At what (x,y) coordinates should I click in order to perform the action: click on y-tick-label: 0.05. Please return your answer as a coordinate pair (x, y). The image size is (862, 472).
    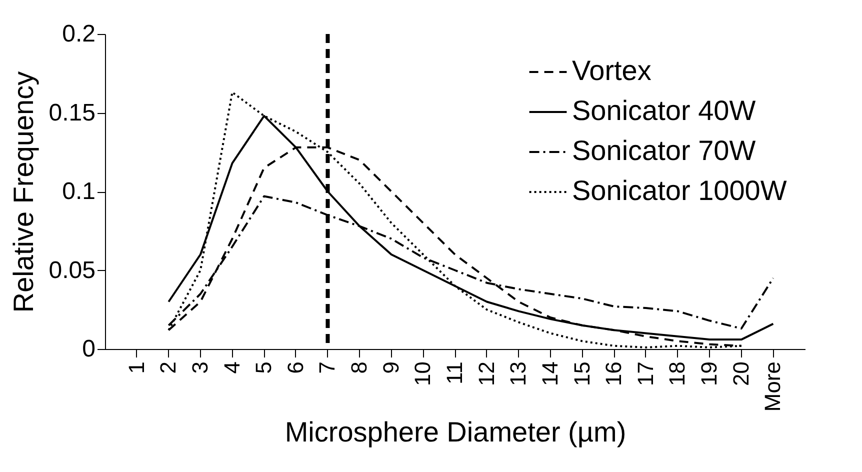
    Looking at the image, I should click on (72, 270).